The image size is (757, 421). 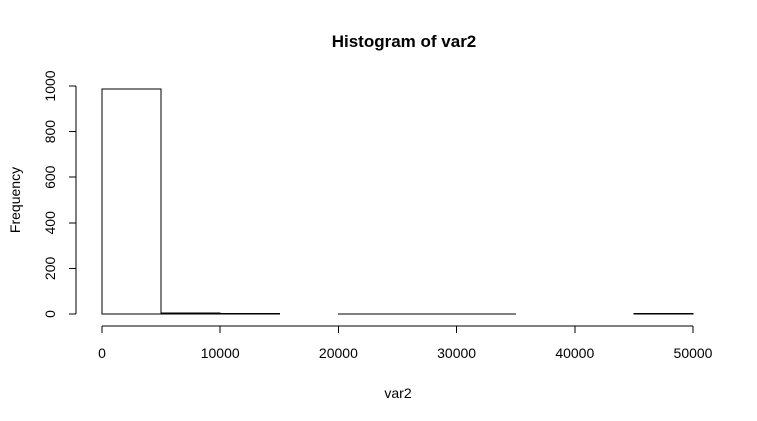 What do you see at coordinates (693, 353) in the screenshot?
I see `x-tick-label-50000: 50000` at bounding box center [693, 353].